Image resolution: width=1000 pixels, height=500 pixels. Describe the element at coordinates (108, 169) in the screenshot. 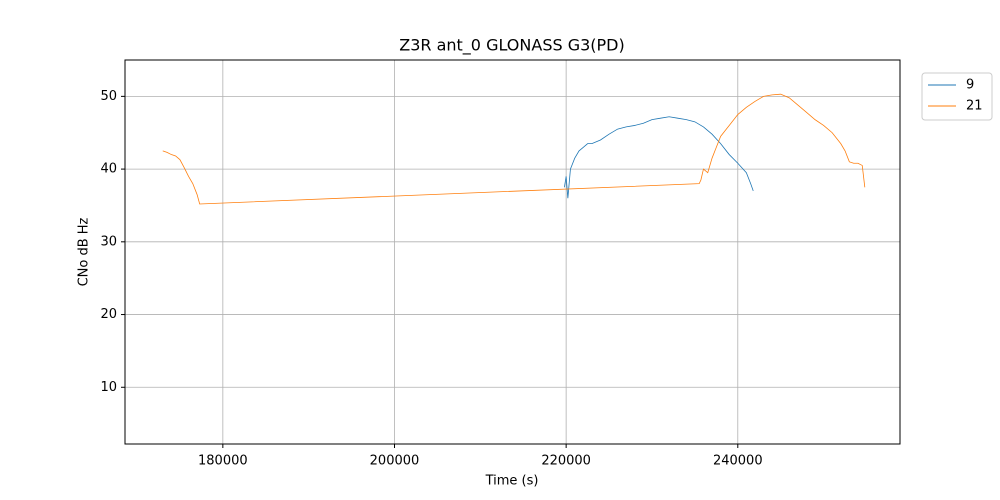

I see `y-tick-label: 40` at that location.